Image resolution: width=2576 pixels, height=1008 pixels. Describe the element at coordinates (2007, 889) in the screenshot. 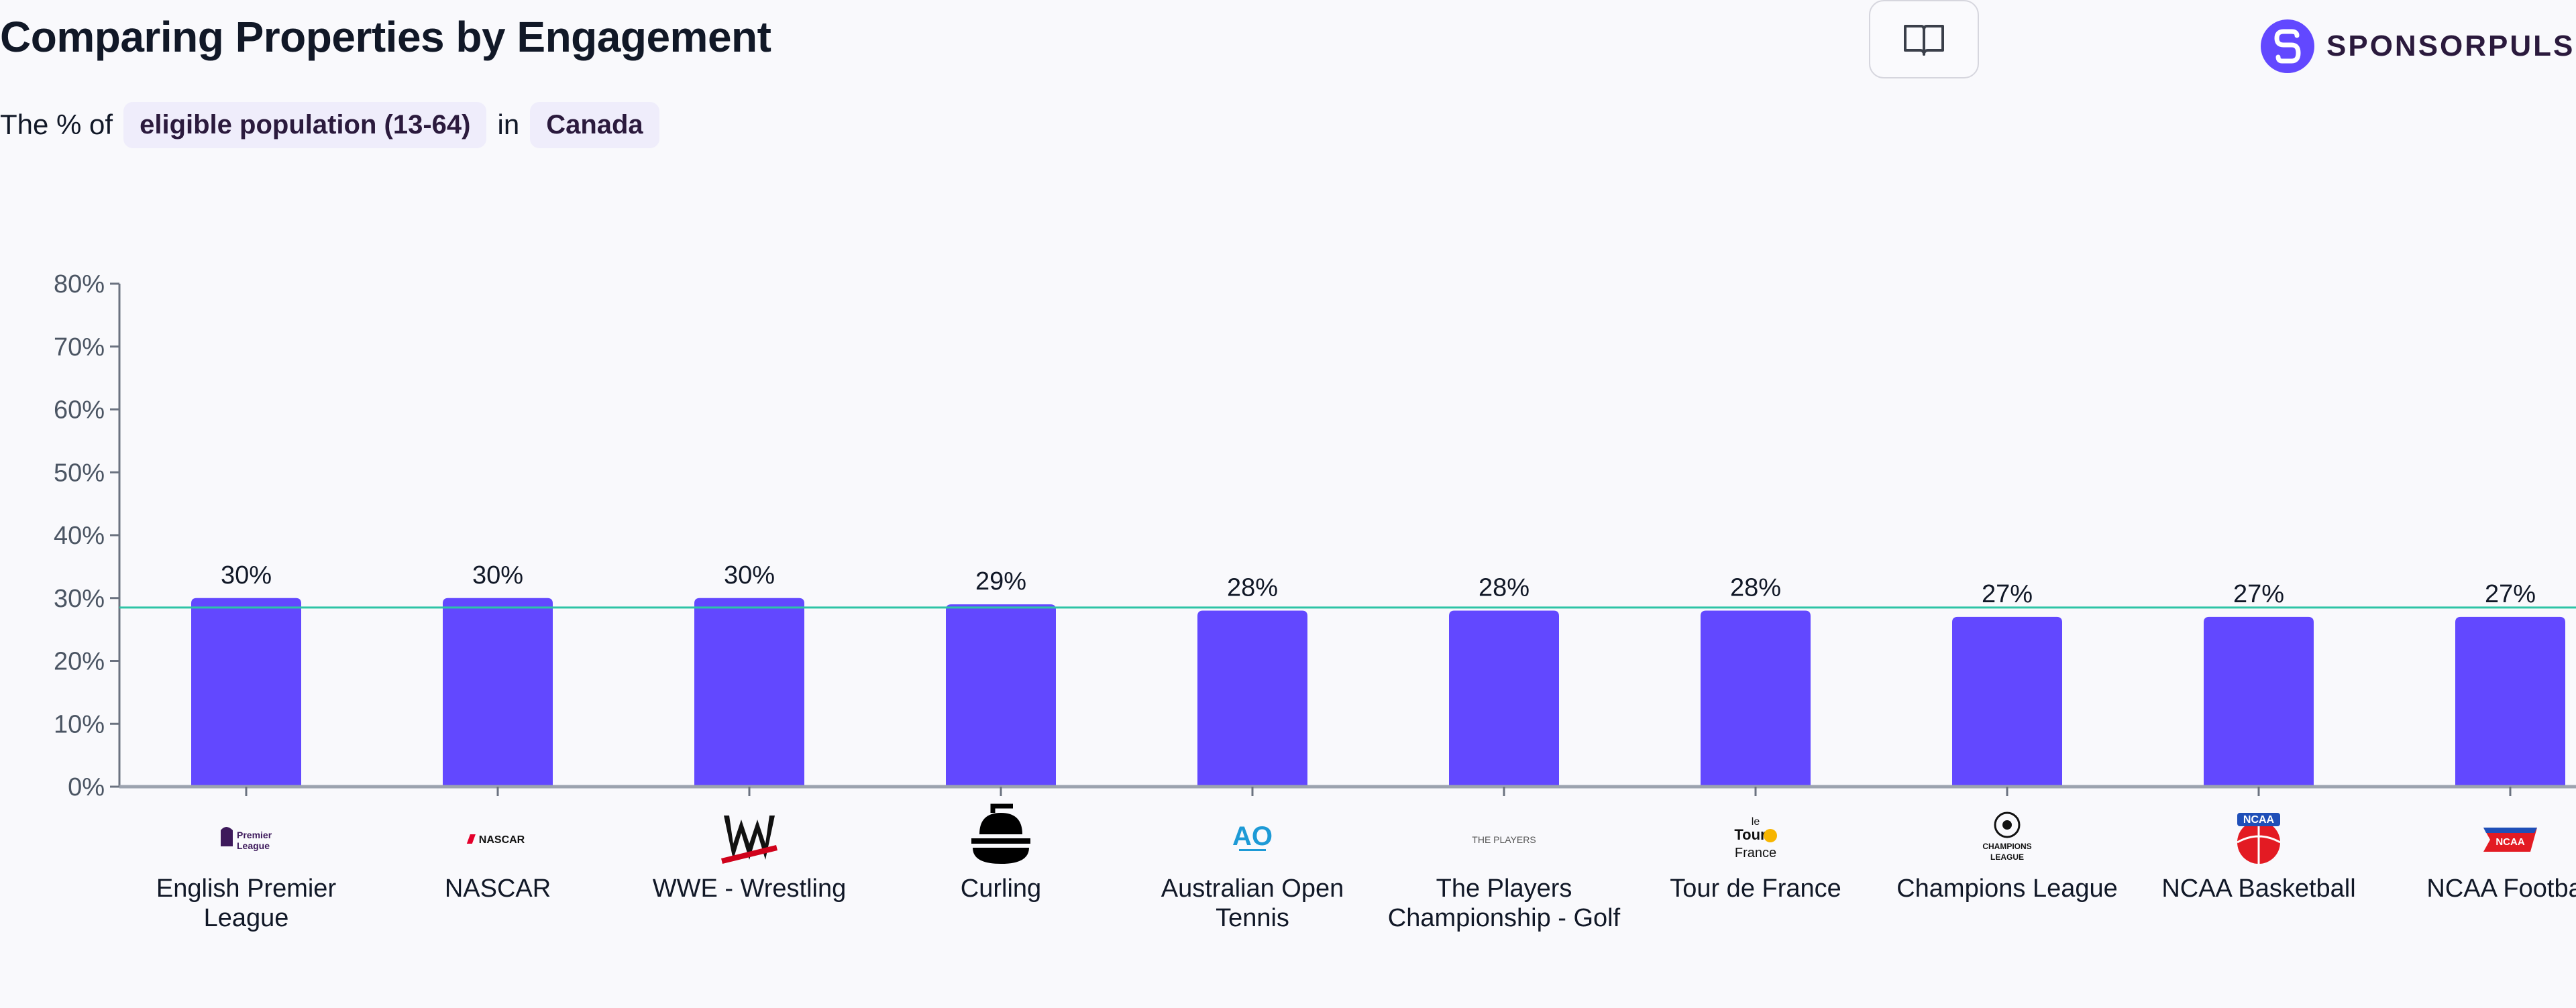

I see `category-label: Champions League` at that location.